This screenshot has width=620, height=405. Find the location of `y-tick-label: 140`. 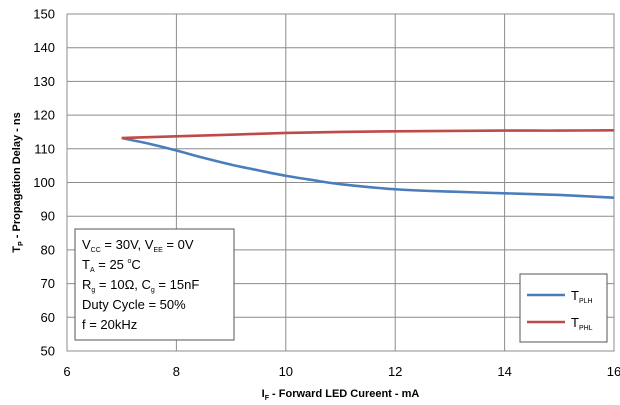

y-tick-label: 140 is located at coordinates (44, 47).